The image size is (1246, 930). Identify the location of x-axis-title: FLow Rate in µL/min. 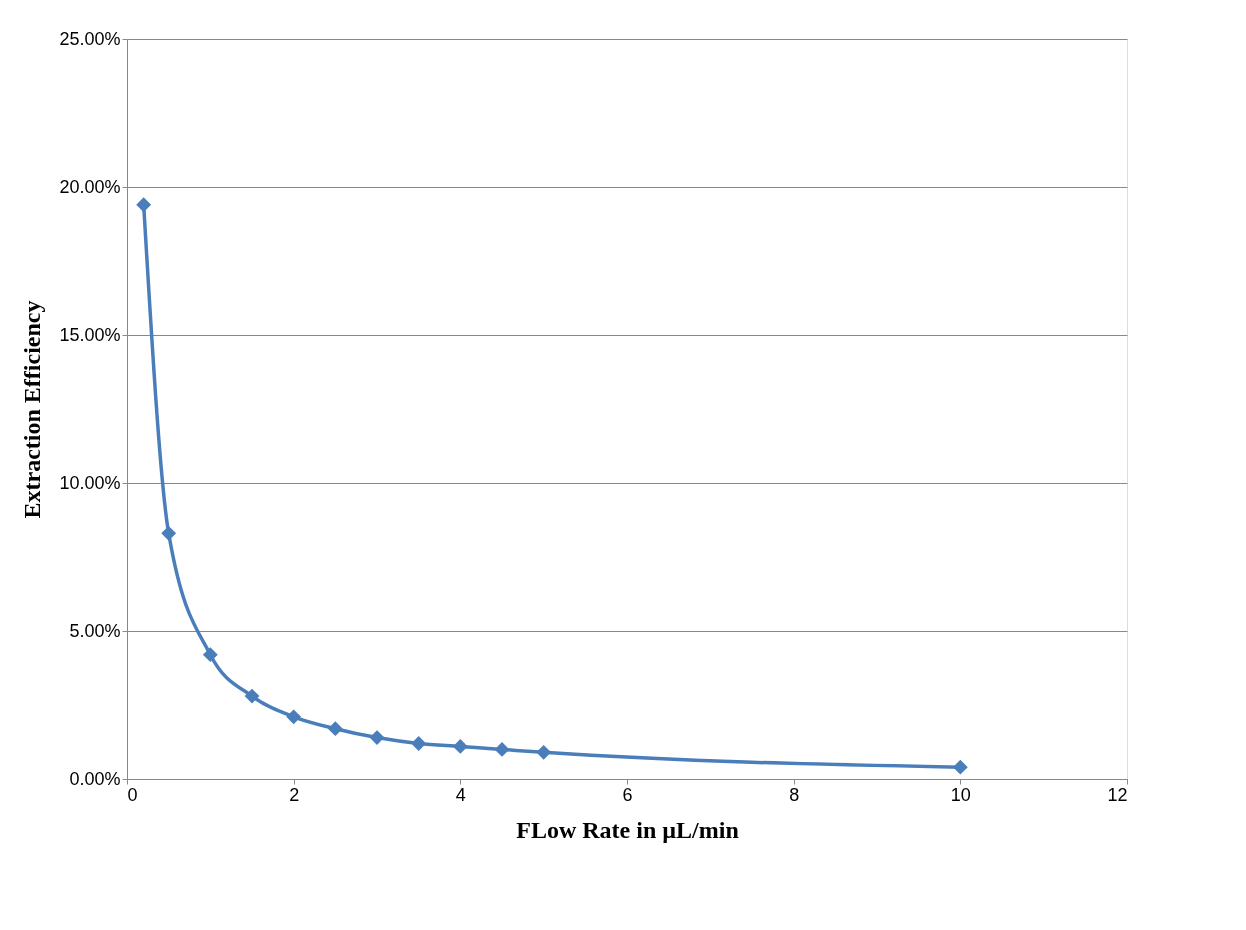
(627, 829).